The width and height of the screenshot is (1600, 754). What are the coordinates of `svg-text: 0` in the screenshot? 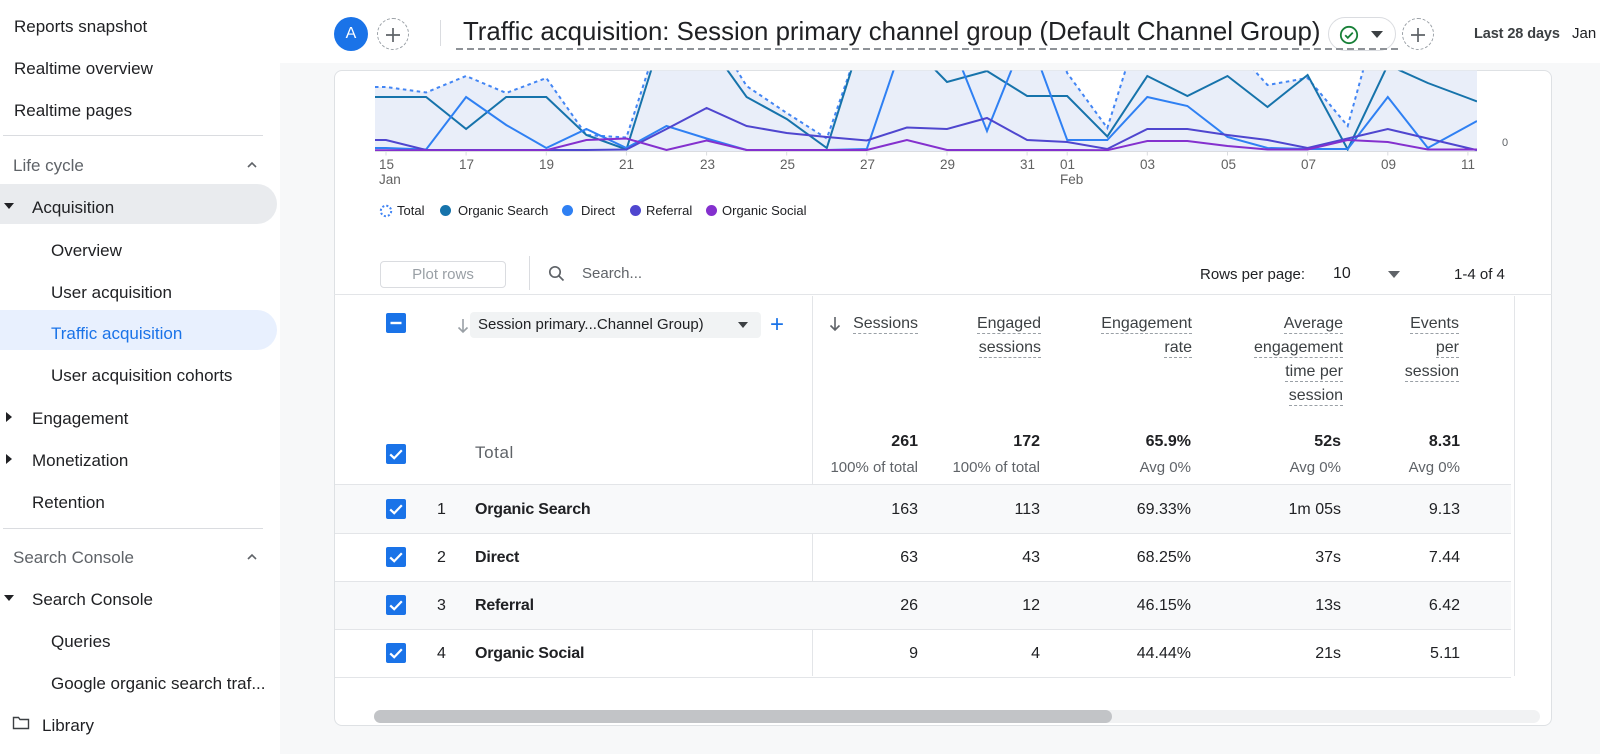 It's located at (1505, 143).